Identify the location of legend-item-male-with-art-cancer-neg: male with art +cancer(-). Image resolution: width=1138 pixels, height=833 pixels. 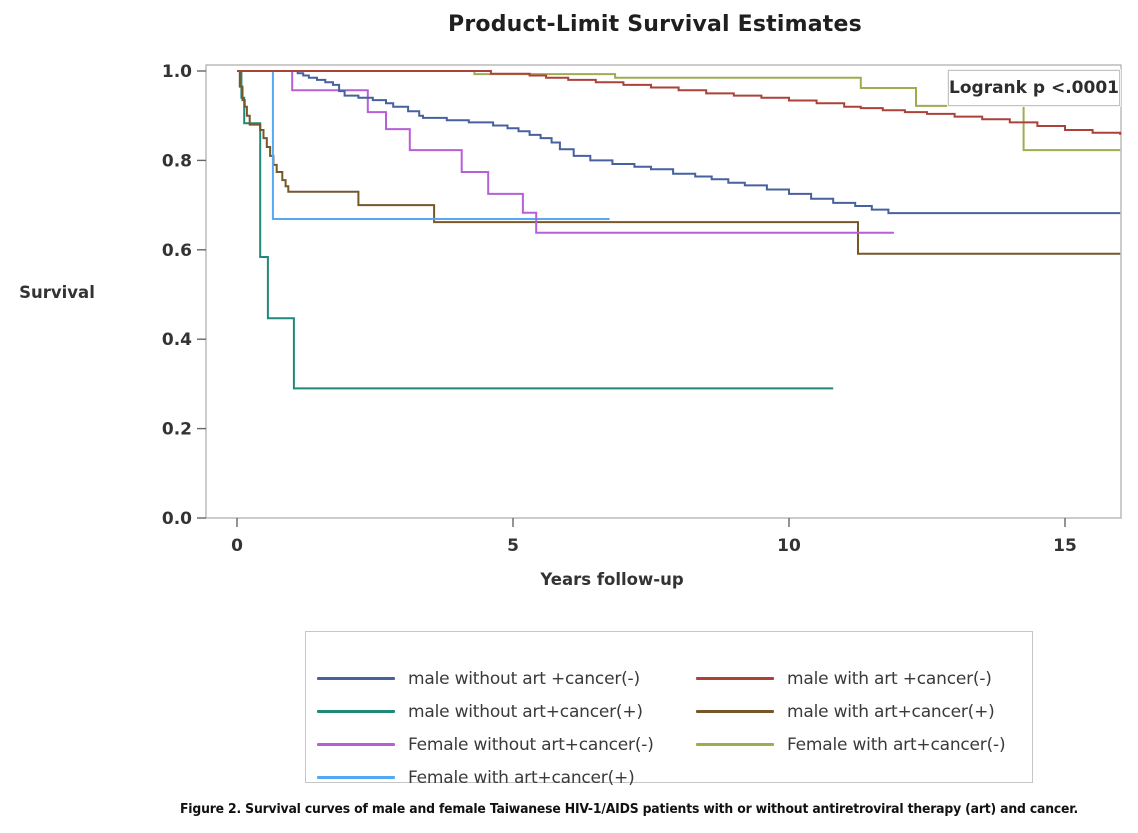
(864, 678).